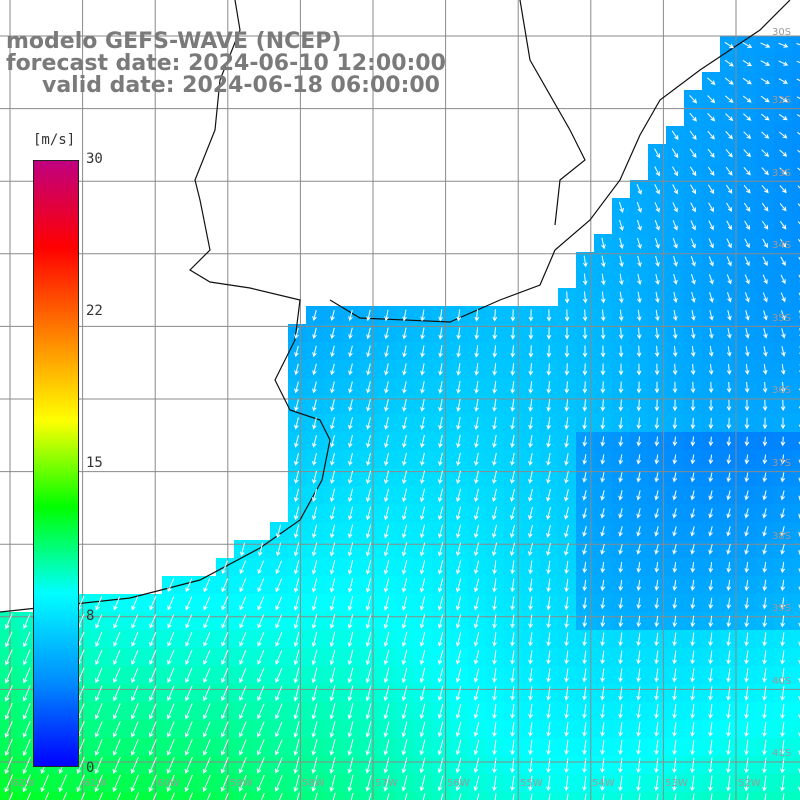 The image size is (800, 800). Describe the element at coordinates (313, 783) in the screenshot. I see `lon-label: 58W` at that location.